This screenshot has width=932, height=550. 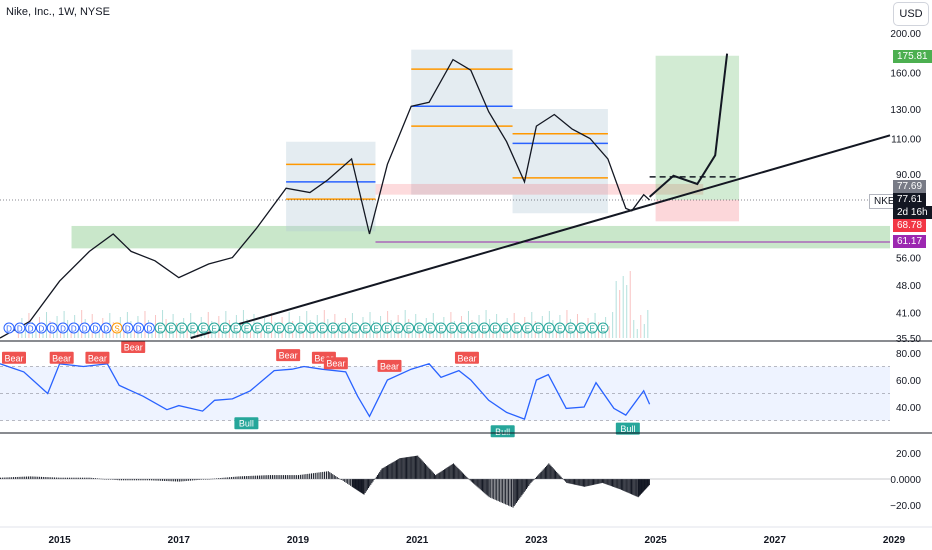 What do you see at coordinates (502, 432) in the screenshot?
I see `bull-tag-label: Bull` at bounding box center [502, 432].